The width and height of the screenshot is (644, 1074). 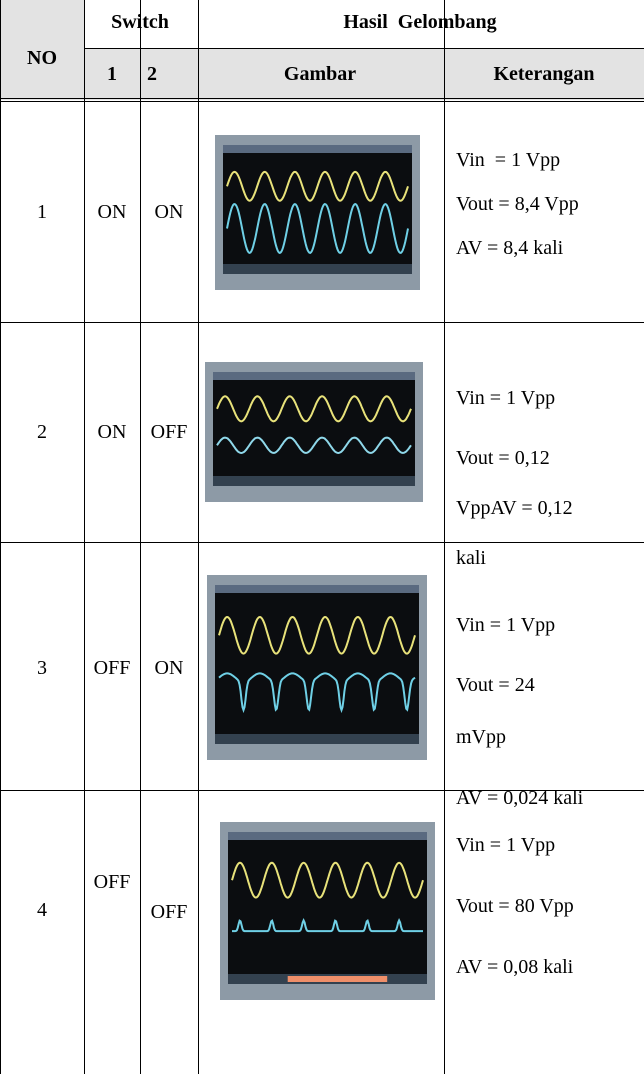 I want to click on header-text: 1, so click(x=112, y=74).